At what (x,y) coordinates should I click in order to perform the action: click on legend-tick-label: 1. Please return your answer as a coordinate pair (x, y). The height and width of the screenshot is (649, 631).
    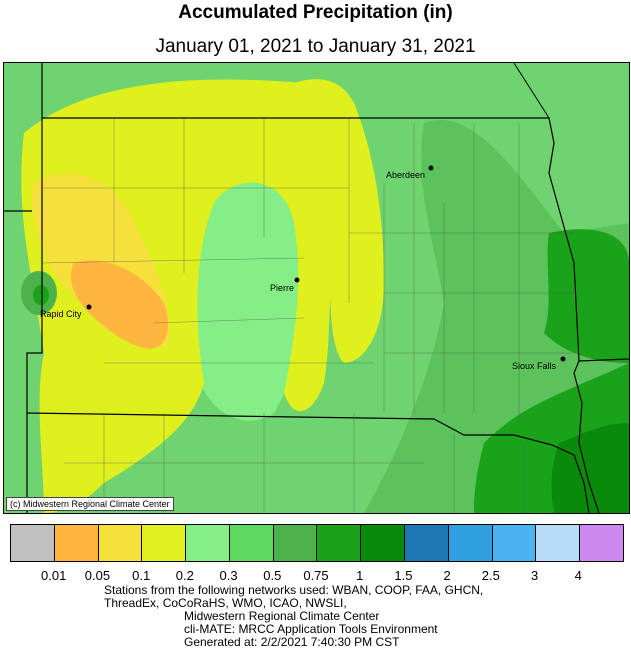
    Looking at the image, I should click on (360, 575).